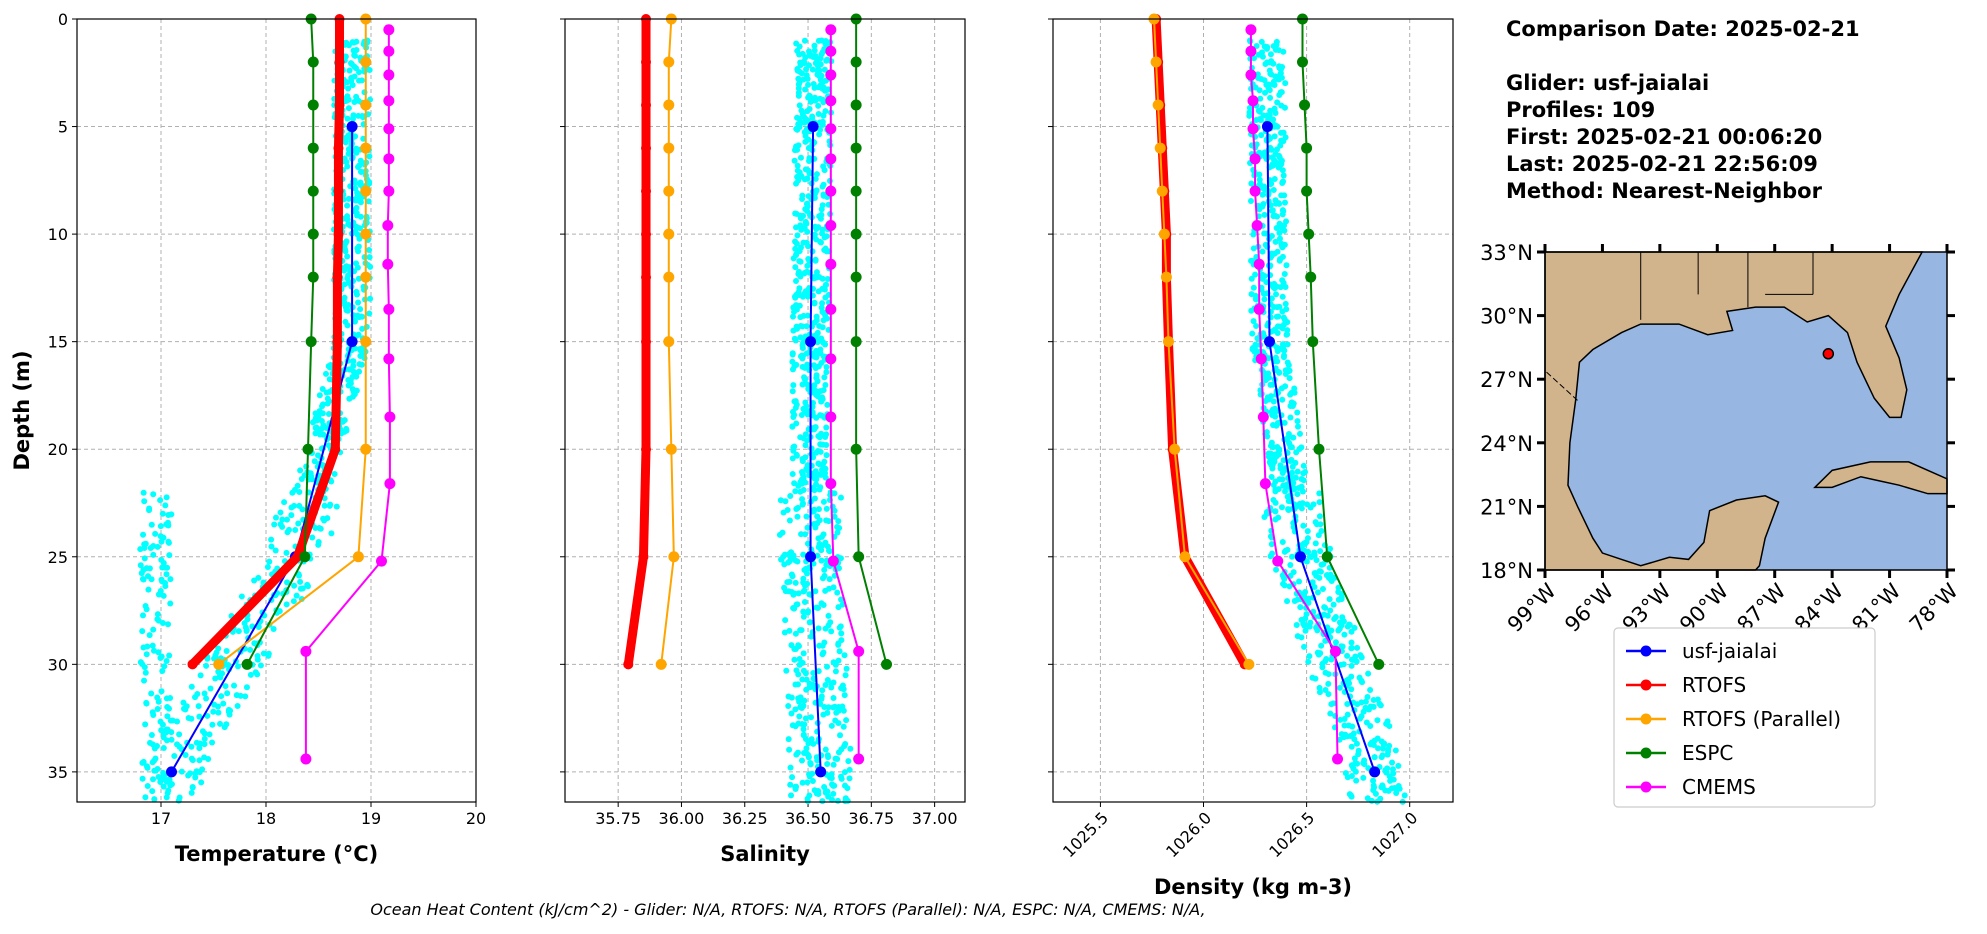 The image size is (1987, 934). I want to click on series-rtofs, so click(266, 342).